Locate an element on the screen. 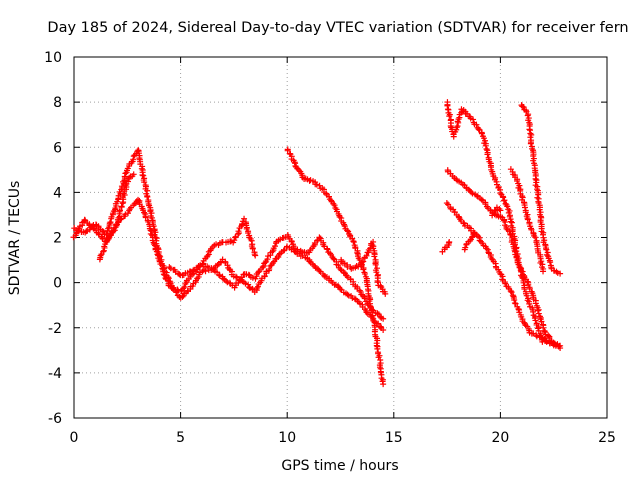  series-arc-i is located at coordinates (501, 274).